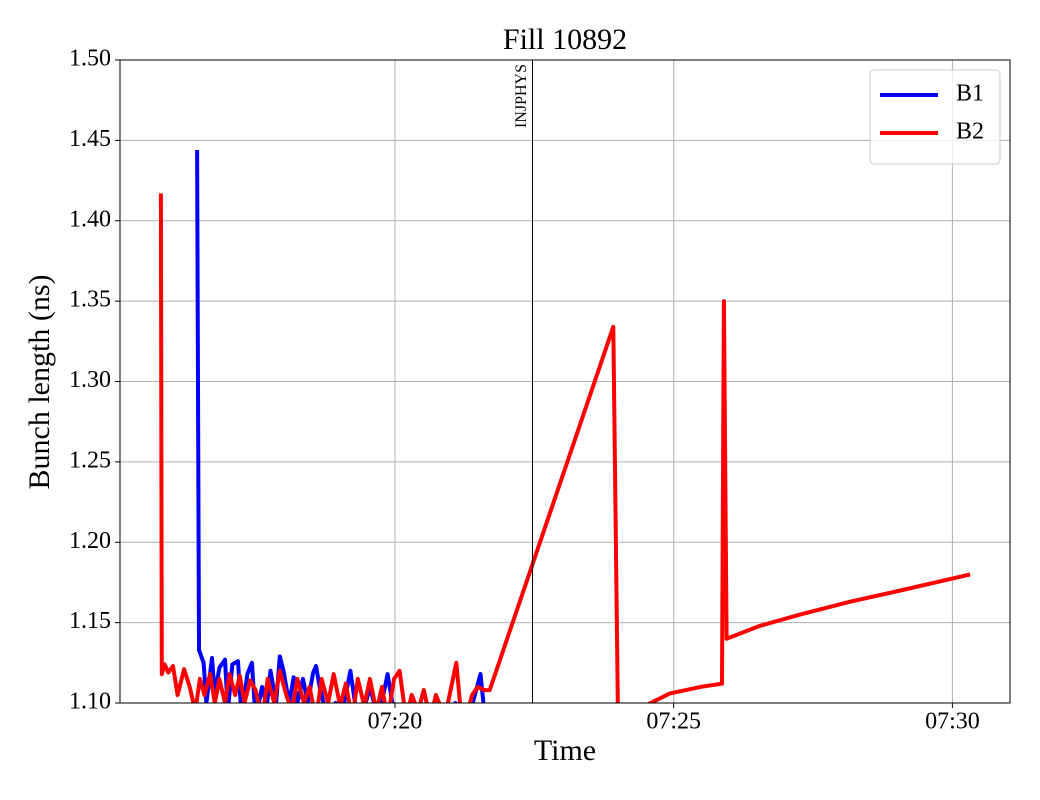  I want to click on event-label: INJPHYS, so click(521, 96).